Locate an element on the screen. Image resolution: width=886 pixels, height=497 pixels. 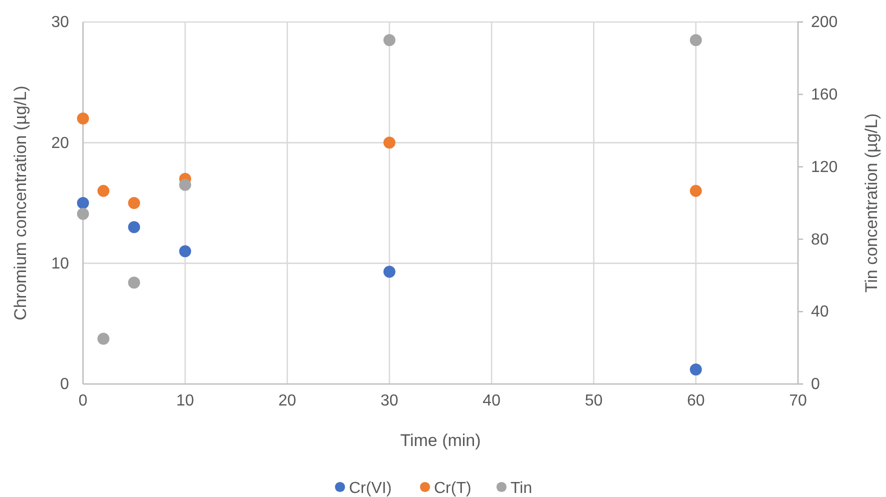
y-tick-label: 0 is located at coordinates (65, 385).